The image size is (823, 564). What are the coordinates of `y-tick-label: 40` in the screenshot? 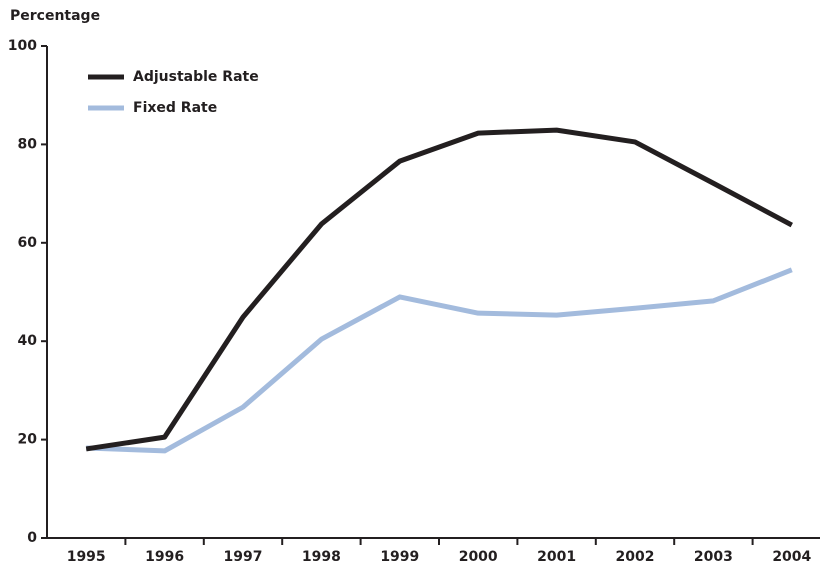 It's located at (28, 341).